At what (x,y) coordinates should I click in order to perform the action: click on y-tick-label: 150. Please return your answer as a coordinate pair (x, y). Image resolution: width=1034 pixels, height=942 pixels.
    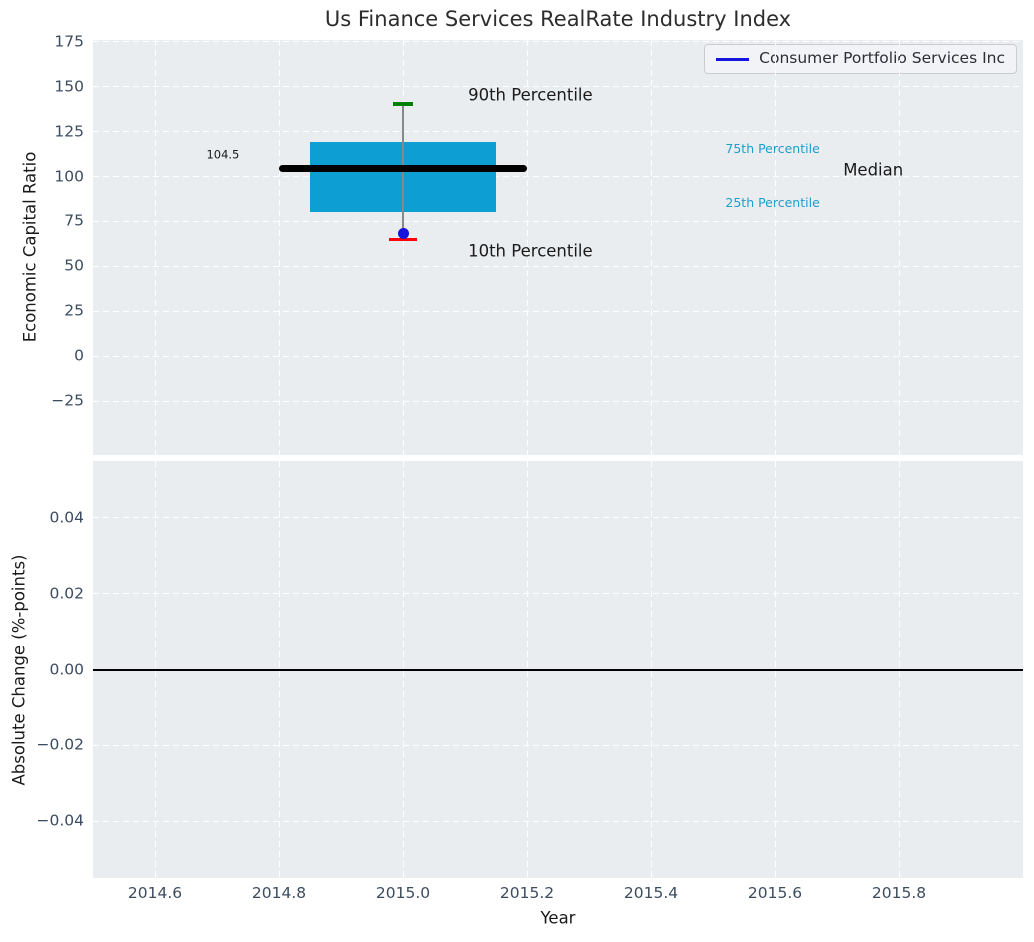
    Looking at the image, I should click on (69, 85).